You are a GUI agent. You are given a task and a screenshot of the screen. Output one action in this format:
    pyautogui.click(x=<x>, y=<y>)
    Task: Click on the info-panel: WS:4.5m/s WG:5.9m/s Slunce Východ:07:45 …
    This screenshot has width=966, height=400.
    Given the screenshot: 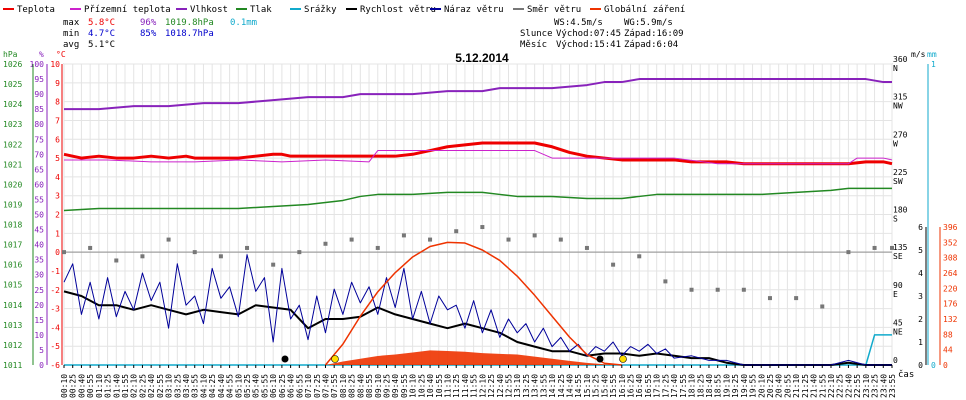 What is the action you would take?
    pyautogui.click(x=602, y=34)
    